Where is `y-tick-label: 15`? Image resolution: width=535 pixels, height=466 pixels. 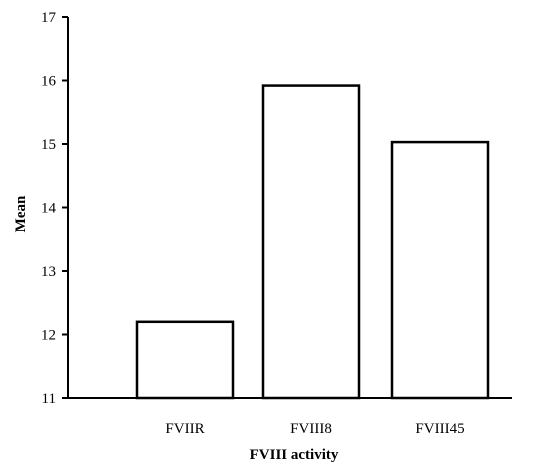
y-tick-label: 15 is located at coordinates (48, 145).